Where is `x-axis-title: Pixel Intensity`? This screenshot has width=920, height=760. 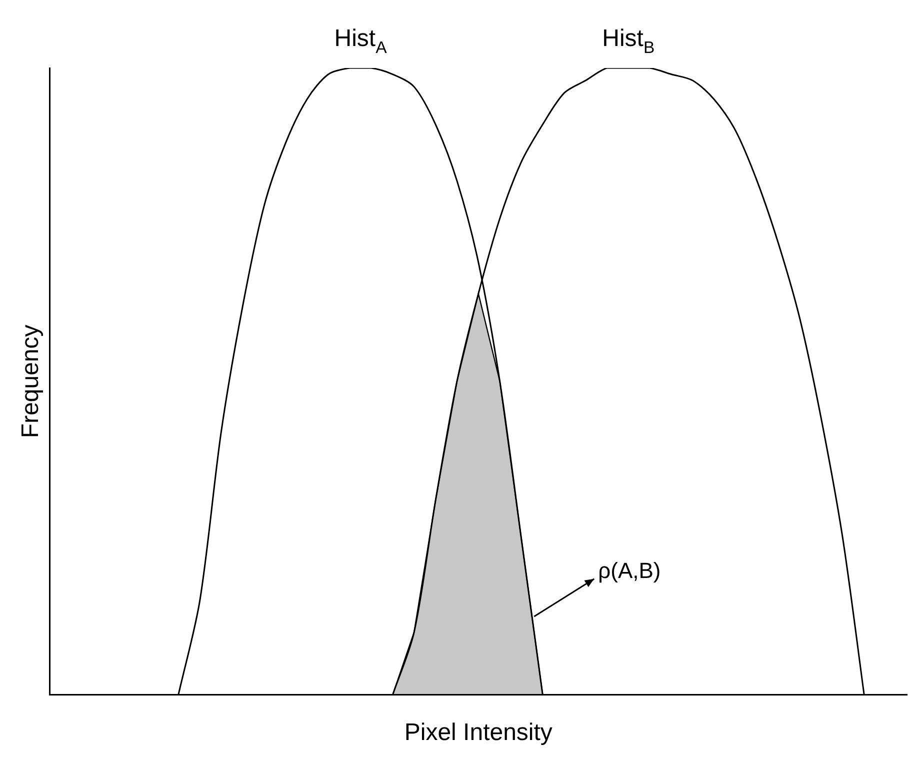
x-axis-title: Pixel Intensity is located at coordinates (478, 732).